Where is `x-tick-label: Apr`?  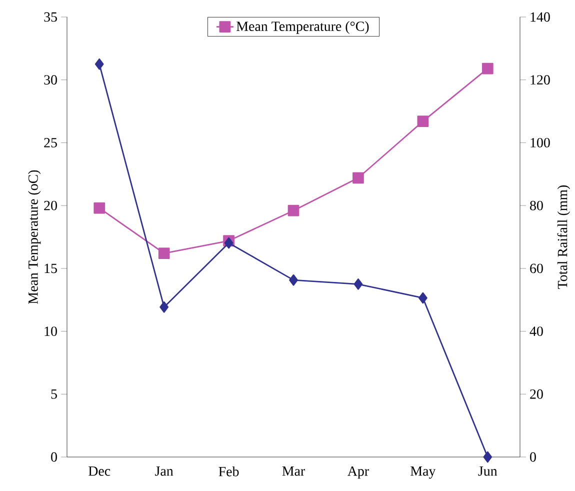
x-tick-label: Apr is located at coordinates (358, 472).